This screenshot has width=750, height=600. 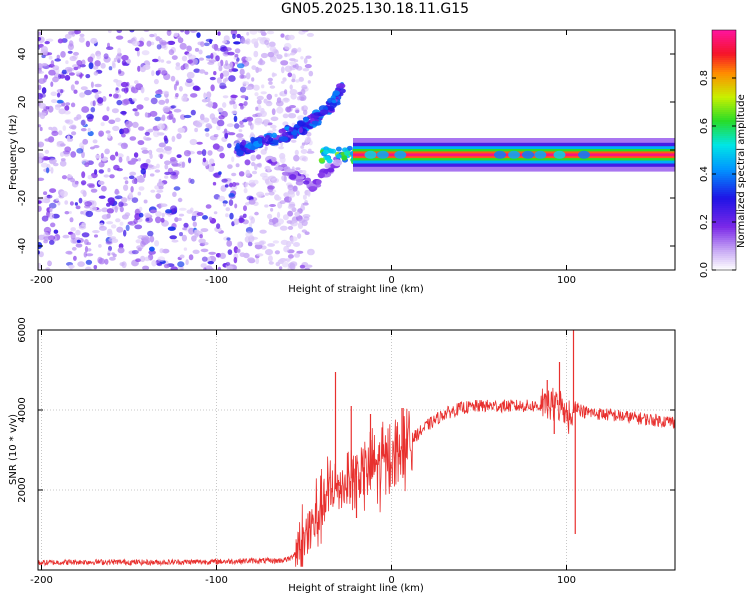 I want to click on transition-blob, so click(x=347, y=153).